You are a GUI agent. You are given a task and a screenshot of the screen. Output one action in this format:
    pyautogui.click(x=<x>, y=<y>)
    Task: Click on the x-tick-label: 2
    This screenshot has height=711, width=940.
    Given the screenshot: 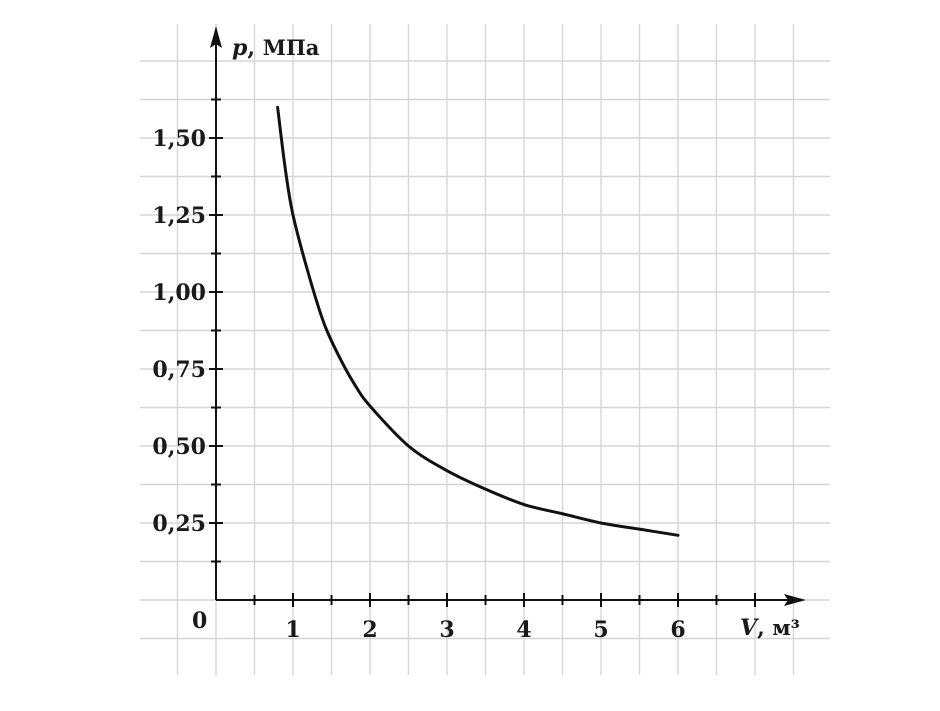 What is the action you would take?
    pyautogui.click(x=369, y=630)
    